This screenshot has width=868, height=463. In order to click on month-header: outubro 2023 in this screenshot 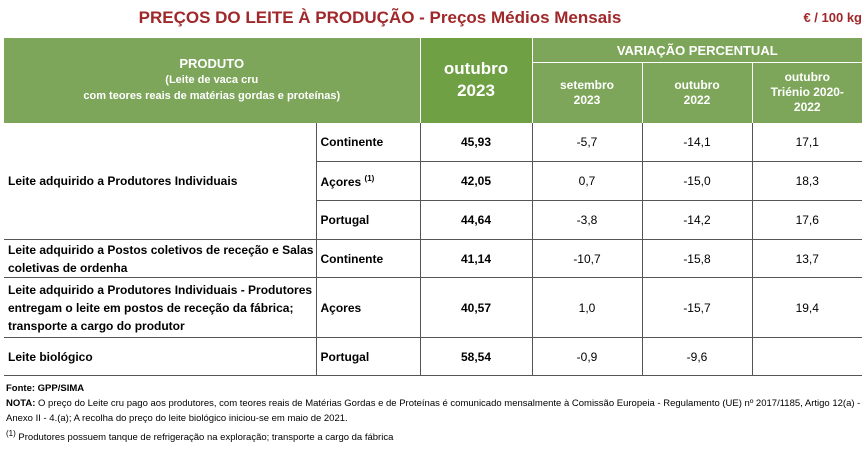, I will do `click(476, 80)`.